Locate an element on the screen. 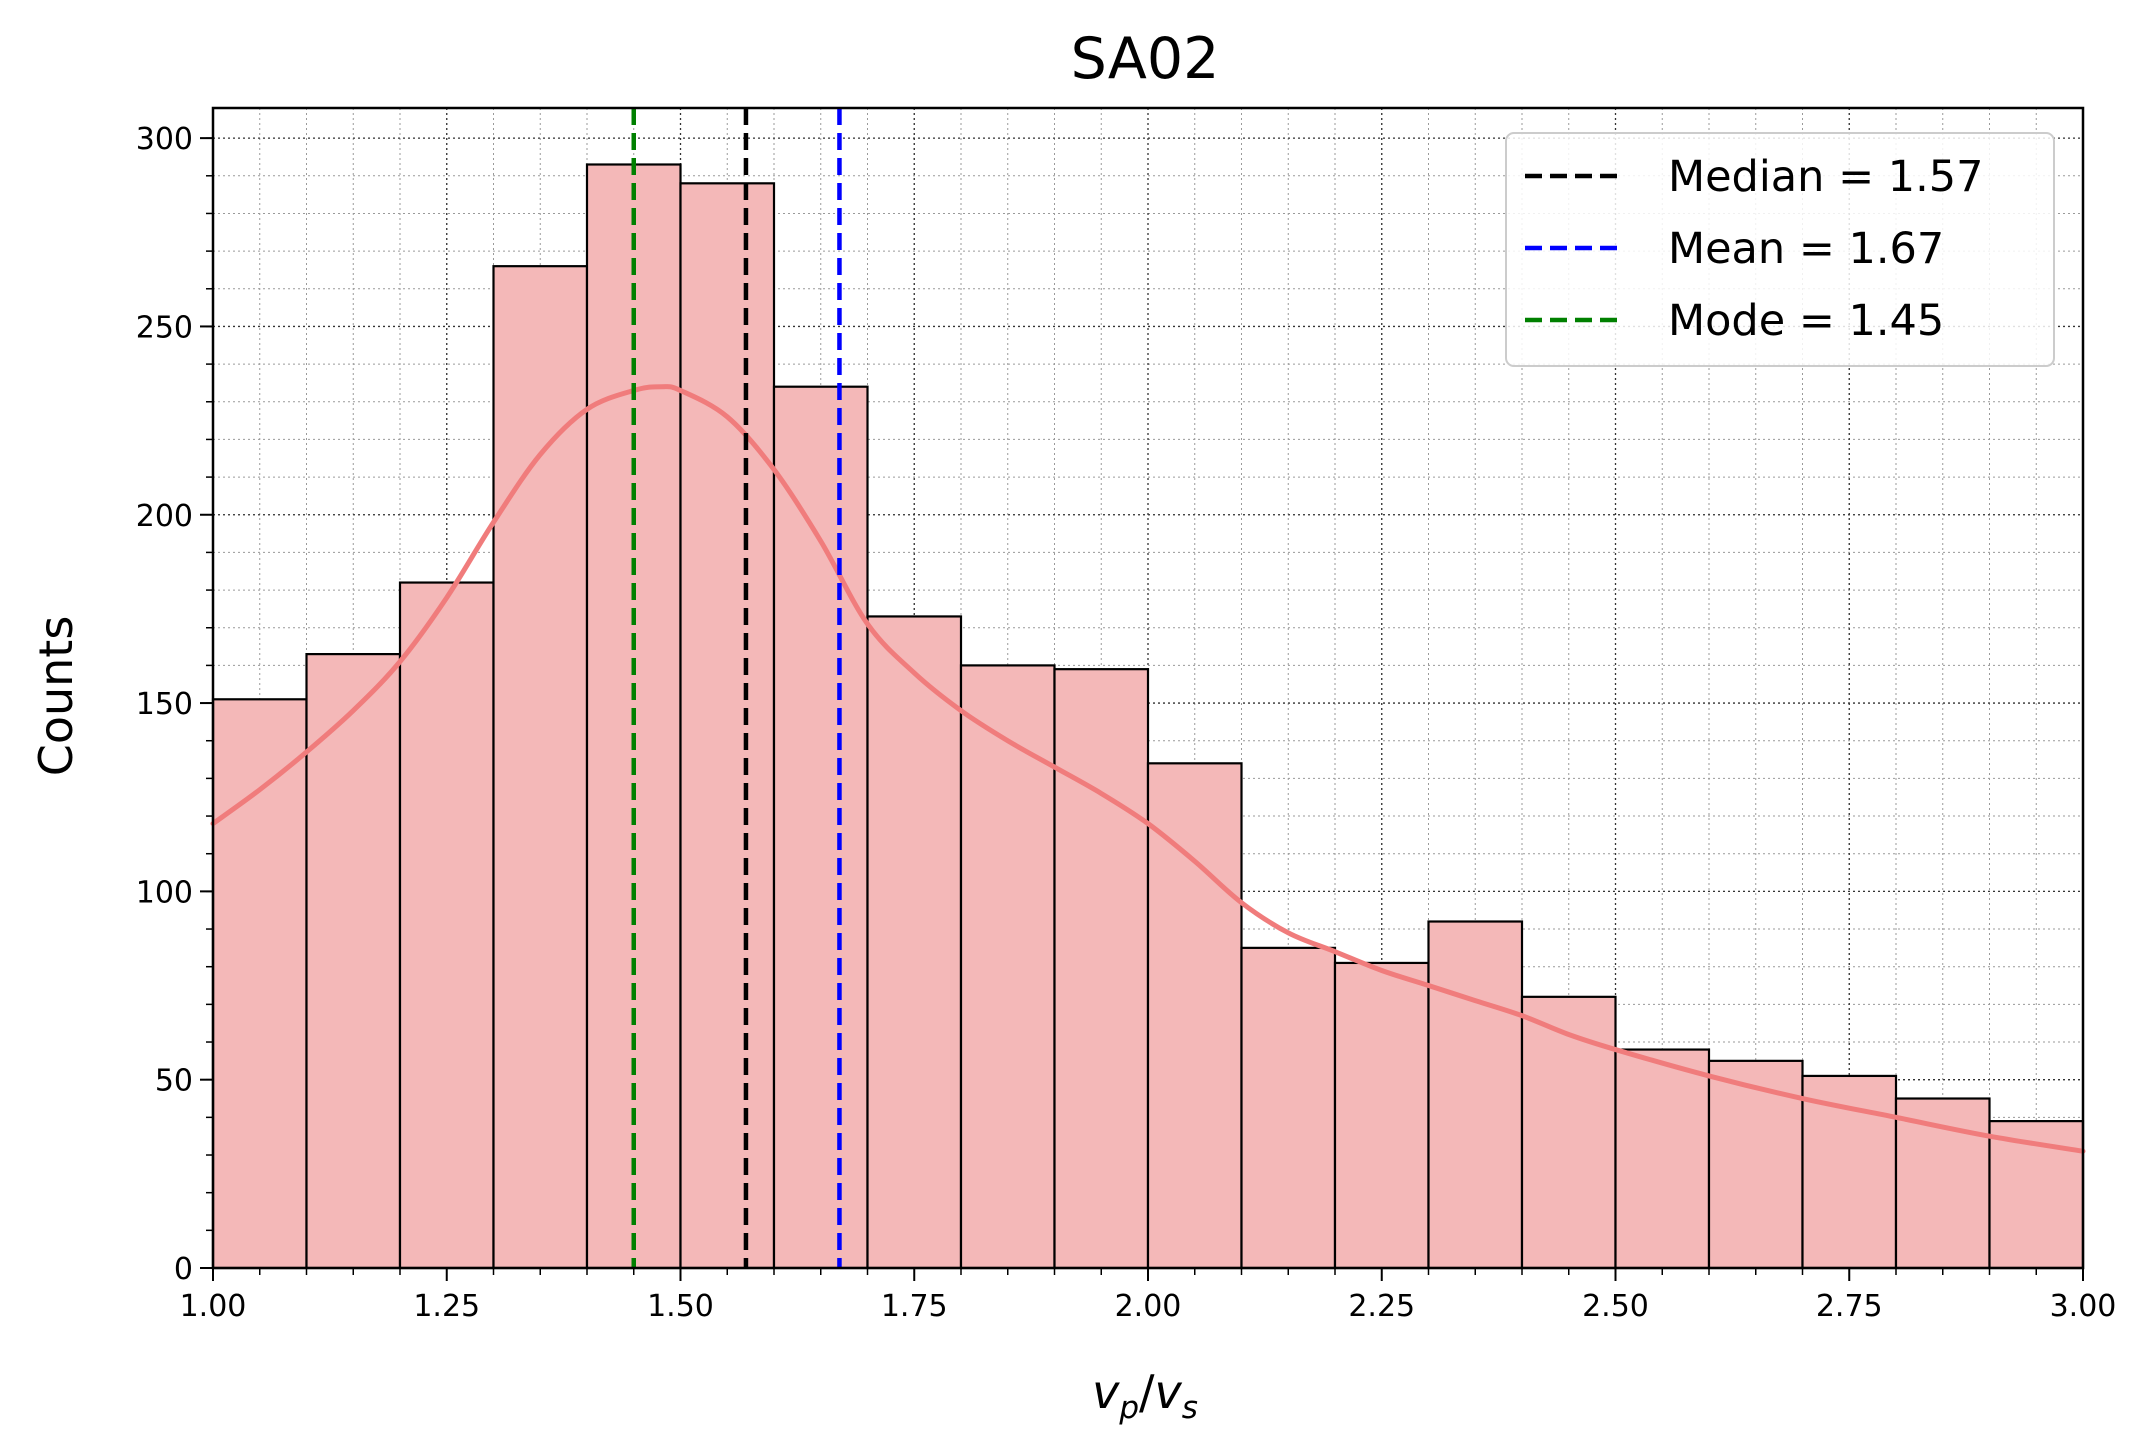  x-axis-label: vp/vs is located at coordinates (1145, 1395).